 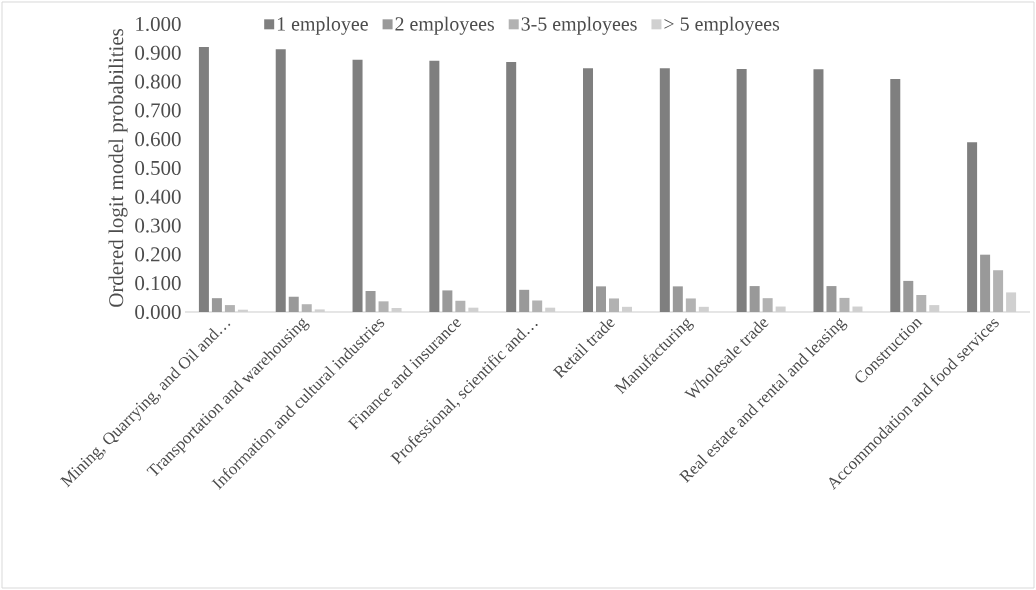 What do you see at coordinates (444, 25) in the screenshot?
I see `legend-label: 2 employees` at bounding box center [444, 25].